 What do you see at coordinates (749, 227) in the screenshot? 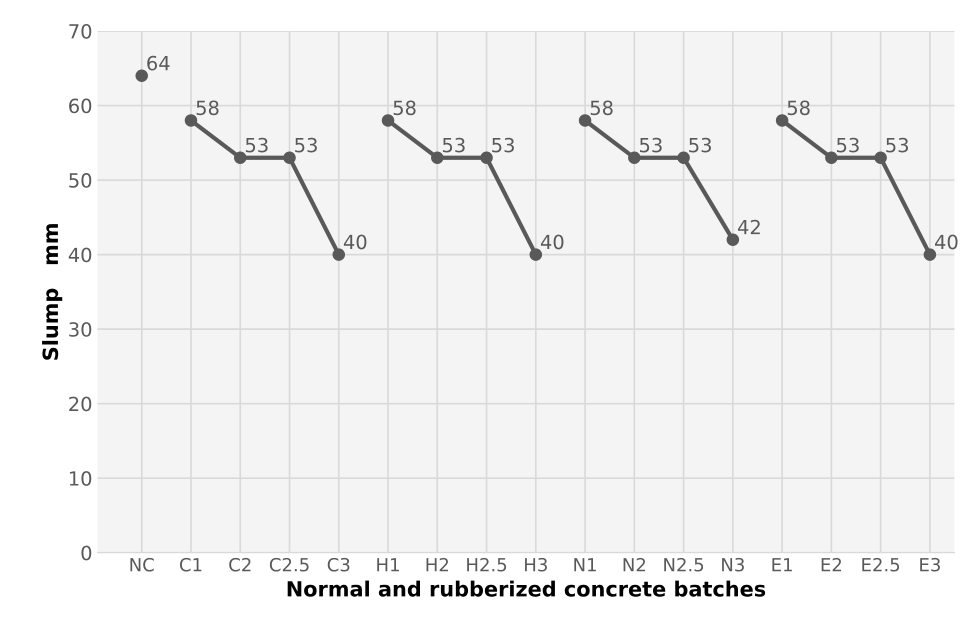
I see `data-label: 42` at bounding box center [749, 227].